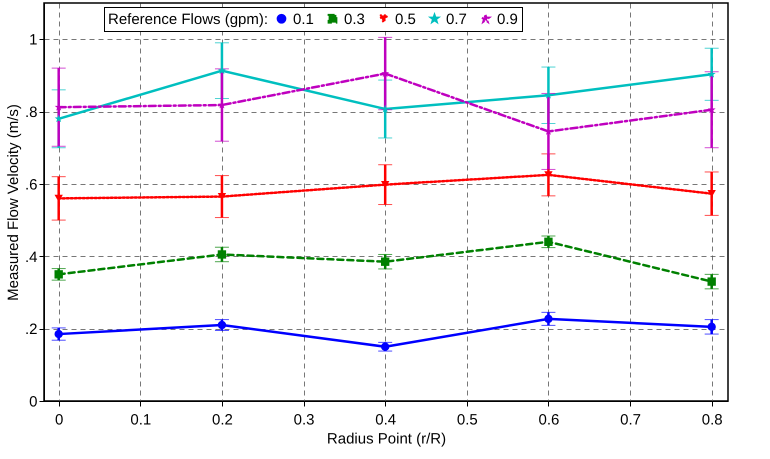 This screenshot has width=770, height=459. What do you see at coordinates (354, 19) in the screenshot?
I see `legend-label: 0.3` at bounding box center [354, 19].